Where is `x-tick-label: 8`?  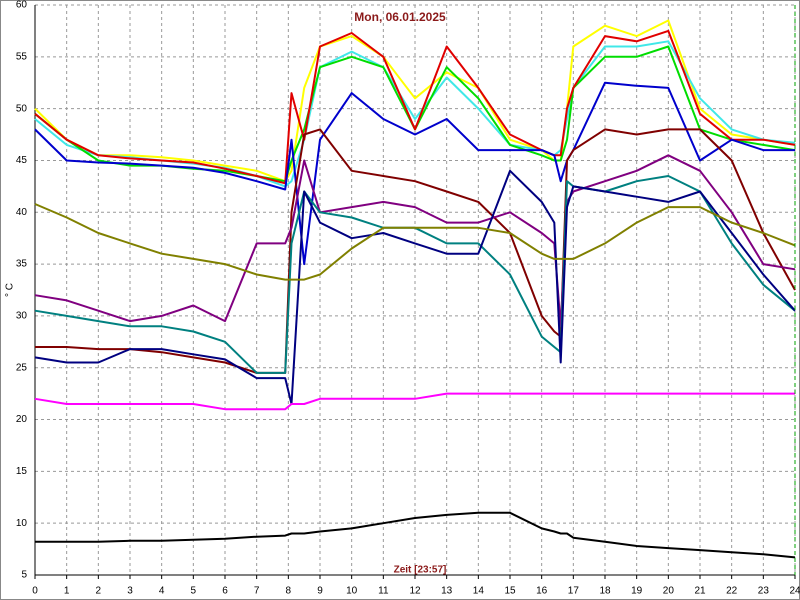 x-tick-label: 8 is located at coordinates (289, 591).